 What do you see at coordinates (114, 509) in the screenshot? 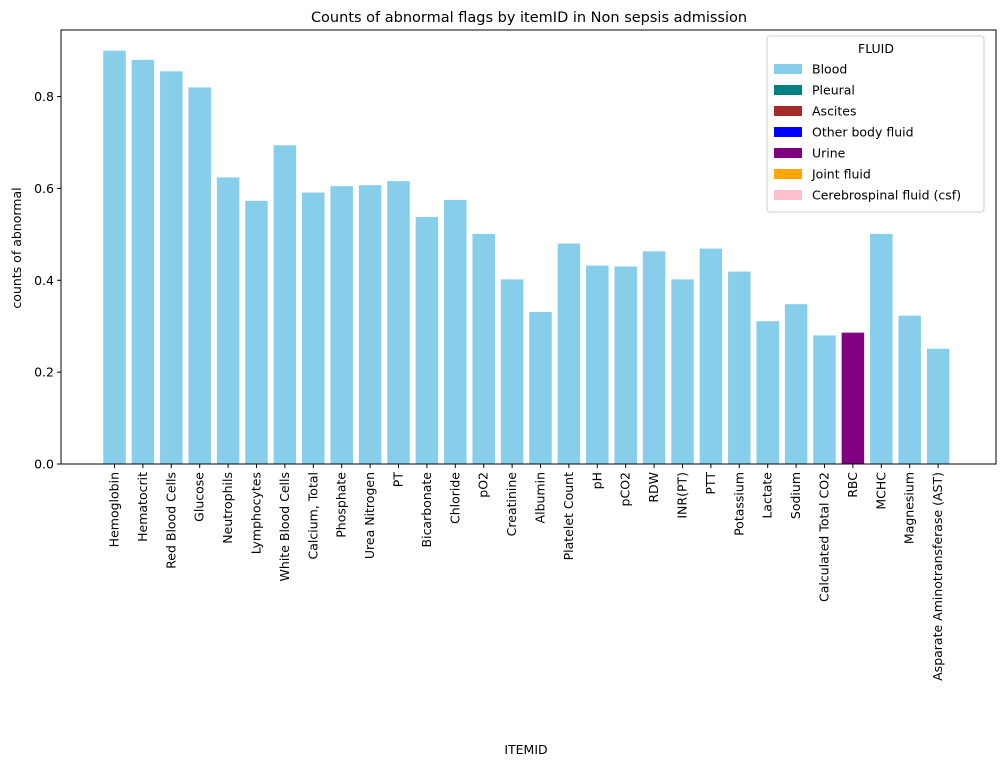
I see `x-tick-label: Hemoglobin` at bounding box center [114, 509].